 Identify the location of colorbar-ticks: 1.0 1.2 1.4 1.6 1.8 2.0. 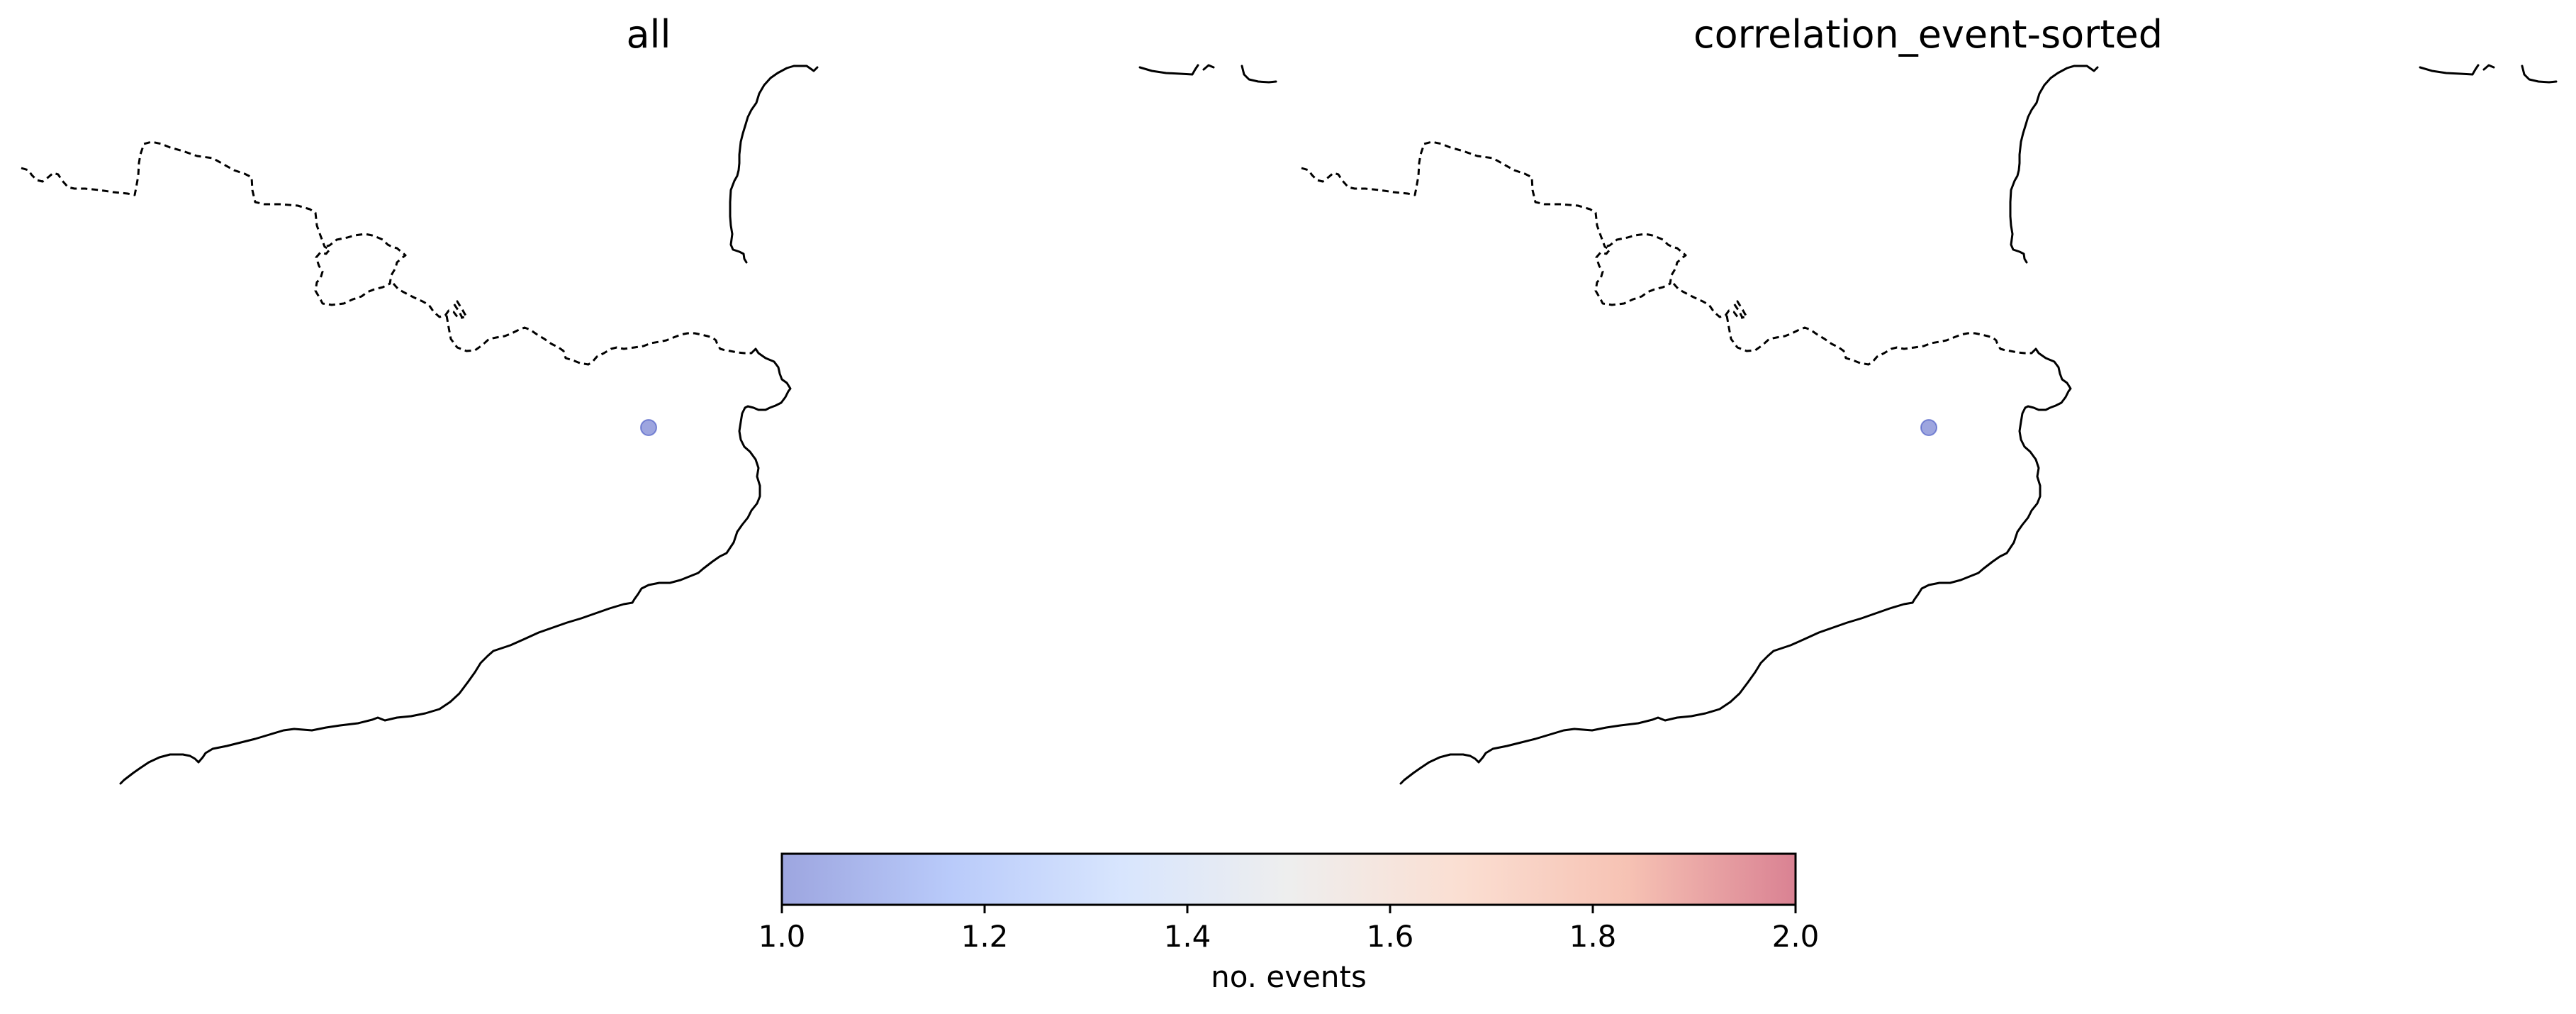
(1289, 930).